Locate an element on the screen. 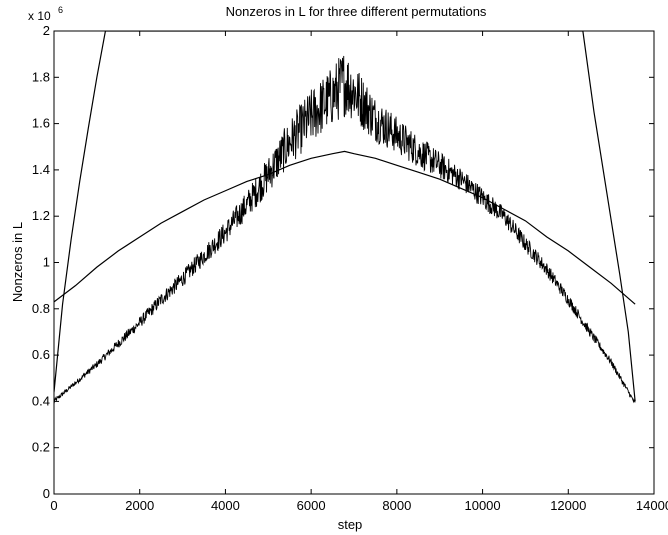 Image resolution: width=668 pixels, height=535 pixels. x-tick-label: 6000 is located at coordinates (311, 505).